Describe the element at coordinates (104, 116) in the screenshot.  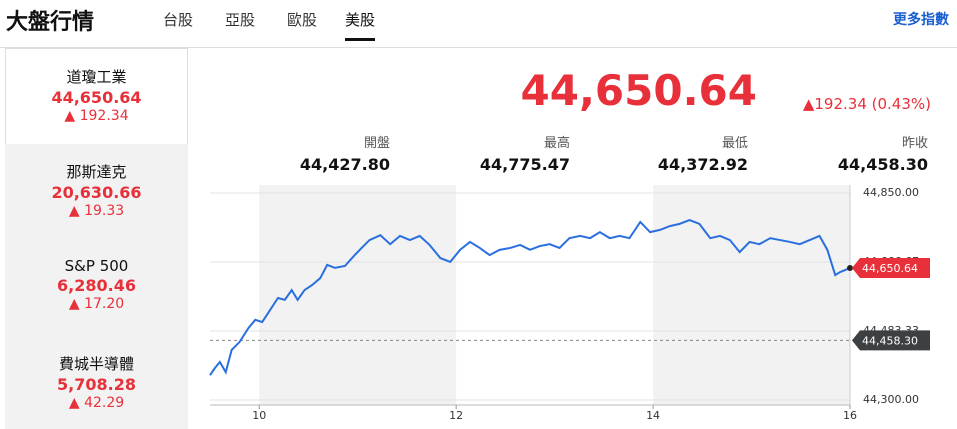
I see `change-text: 192.34` at that location.